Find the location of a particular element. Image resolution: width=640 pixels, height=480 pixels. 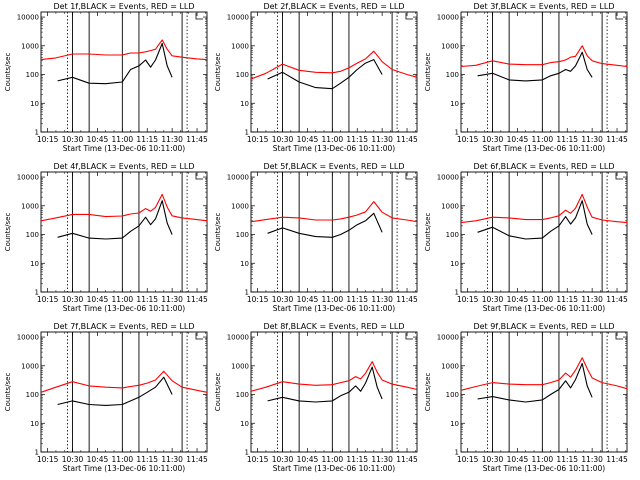

panel-title: Det 2f,BLACK = Events, RED = LLD is located at coordinates (333, 6).